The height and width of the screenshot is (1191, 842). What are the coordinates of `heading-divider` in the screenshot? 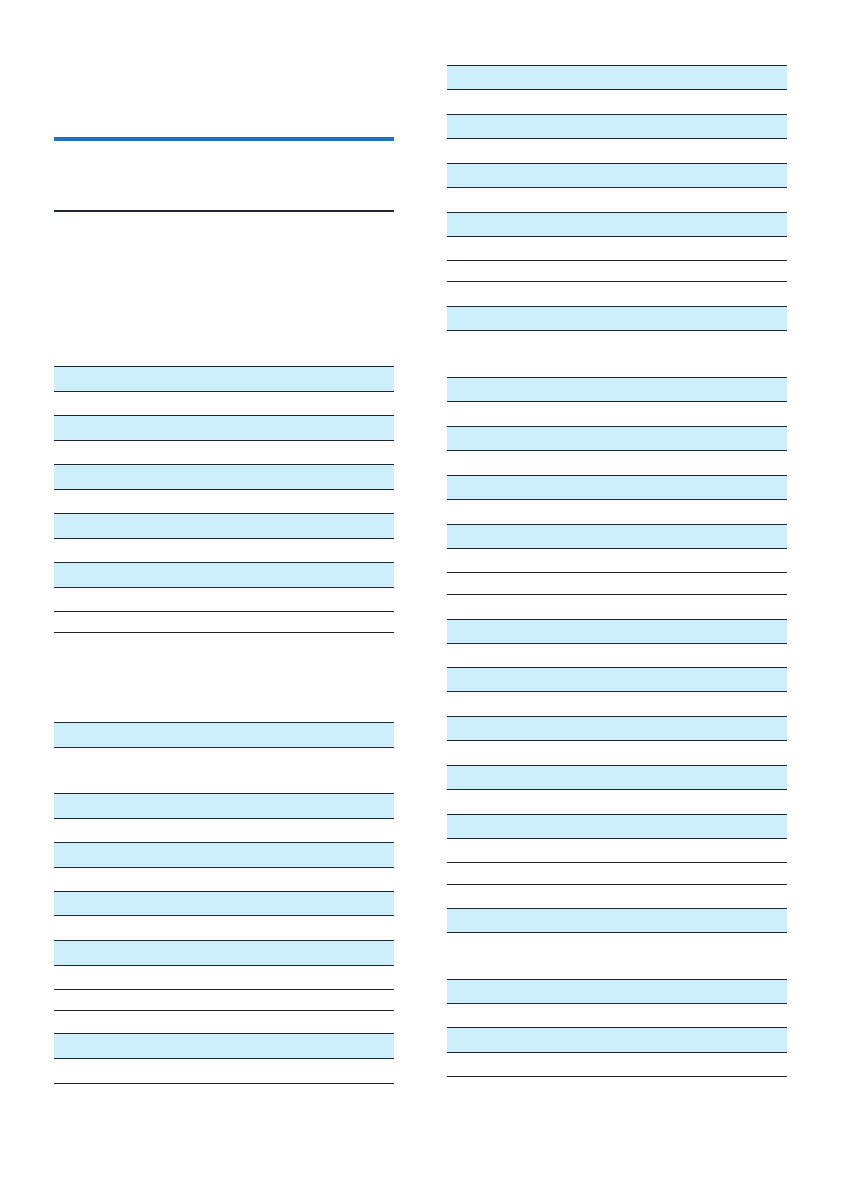 It's located at (224, 211).